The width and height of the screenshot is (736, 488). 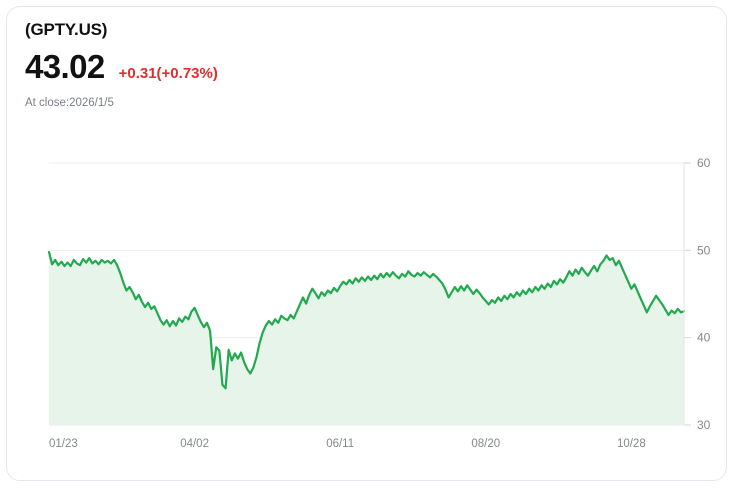 What do you see at coordinates (69, 103) in the screenshot?
I see `market-status: At close:2026/1/5` at bounding box center [69, 103].